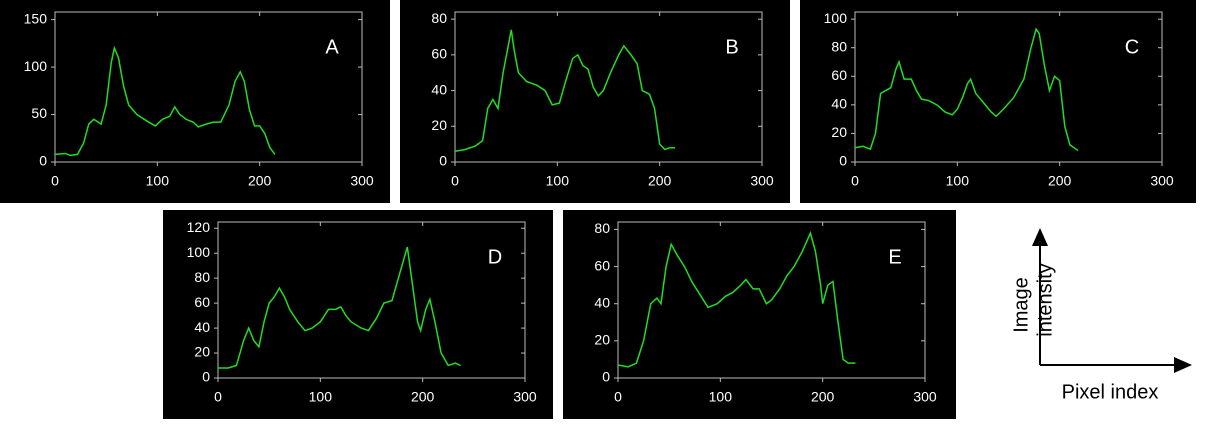  What do you see at coordinates (1132, 47) in the screenshot?
I see `panel-label: C` at bounding box center [1132, 47].